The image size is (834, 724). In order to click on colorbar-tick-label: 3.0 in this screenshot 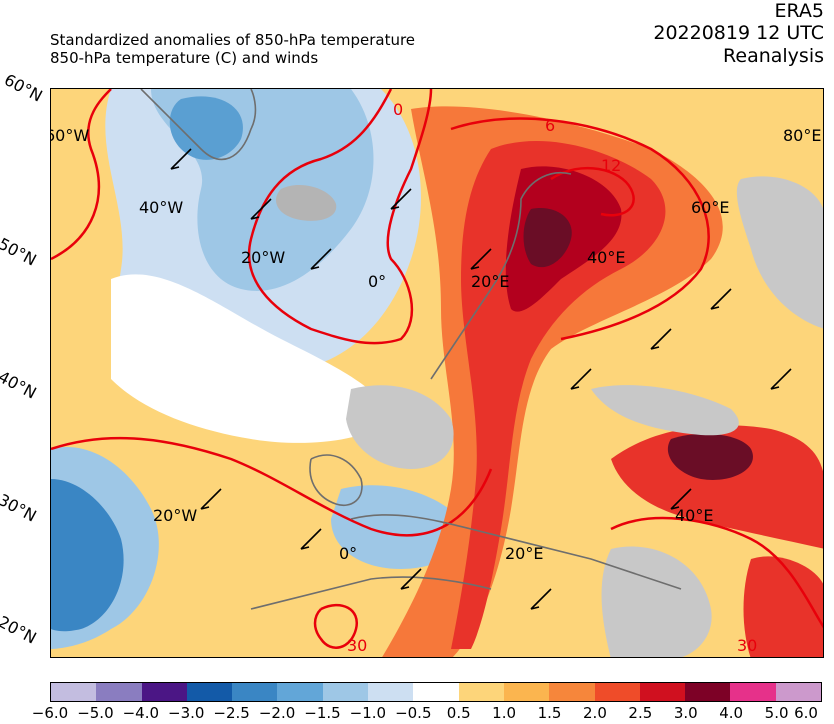, I will do `click(685, 713)`.